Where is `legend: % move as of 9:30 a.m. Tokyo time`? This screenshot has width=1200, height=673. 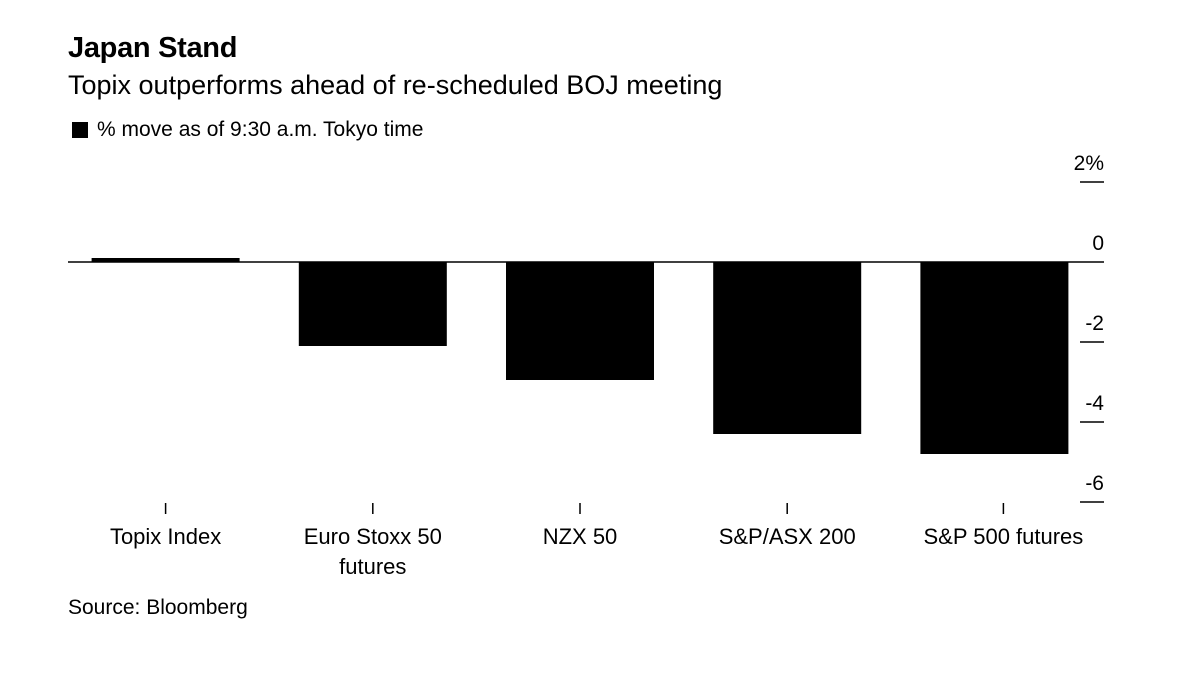
legend: % move as of 9:30 a.m. Tokyo time is located at coordinates (247, 130).